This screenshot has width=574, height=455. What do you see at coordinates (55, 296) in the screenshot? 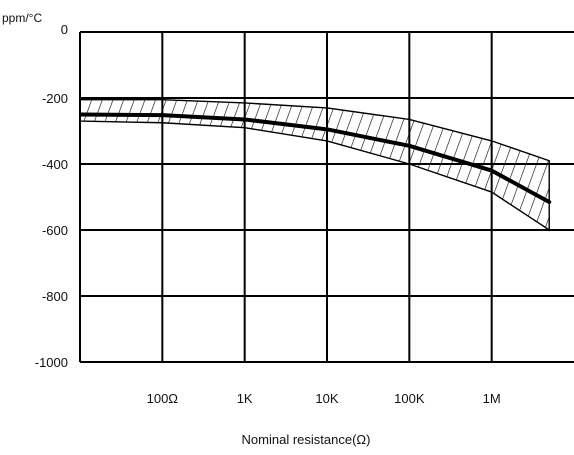
I see `y-tick-label: -800` at bounding box center [55, 296].